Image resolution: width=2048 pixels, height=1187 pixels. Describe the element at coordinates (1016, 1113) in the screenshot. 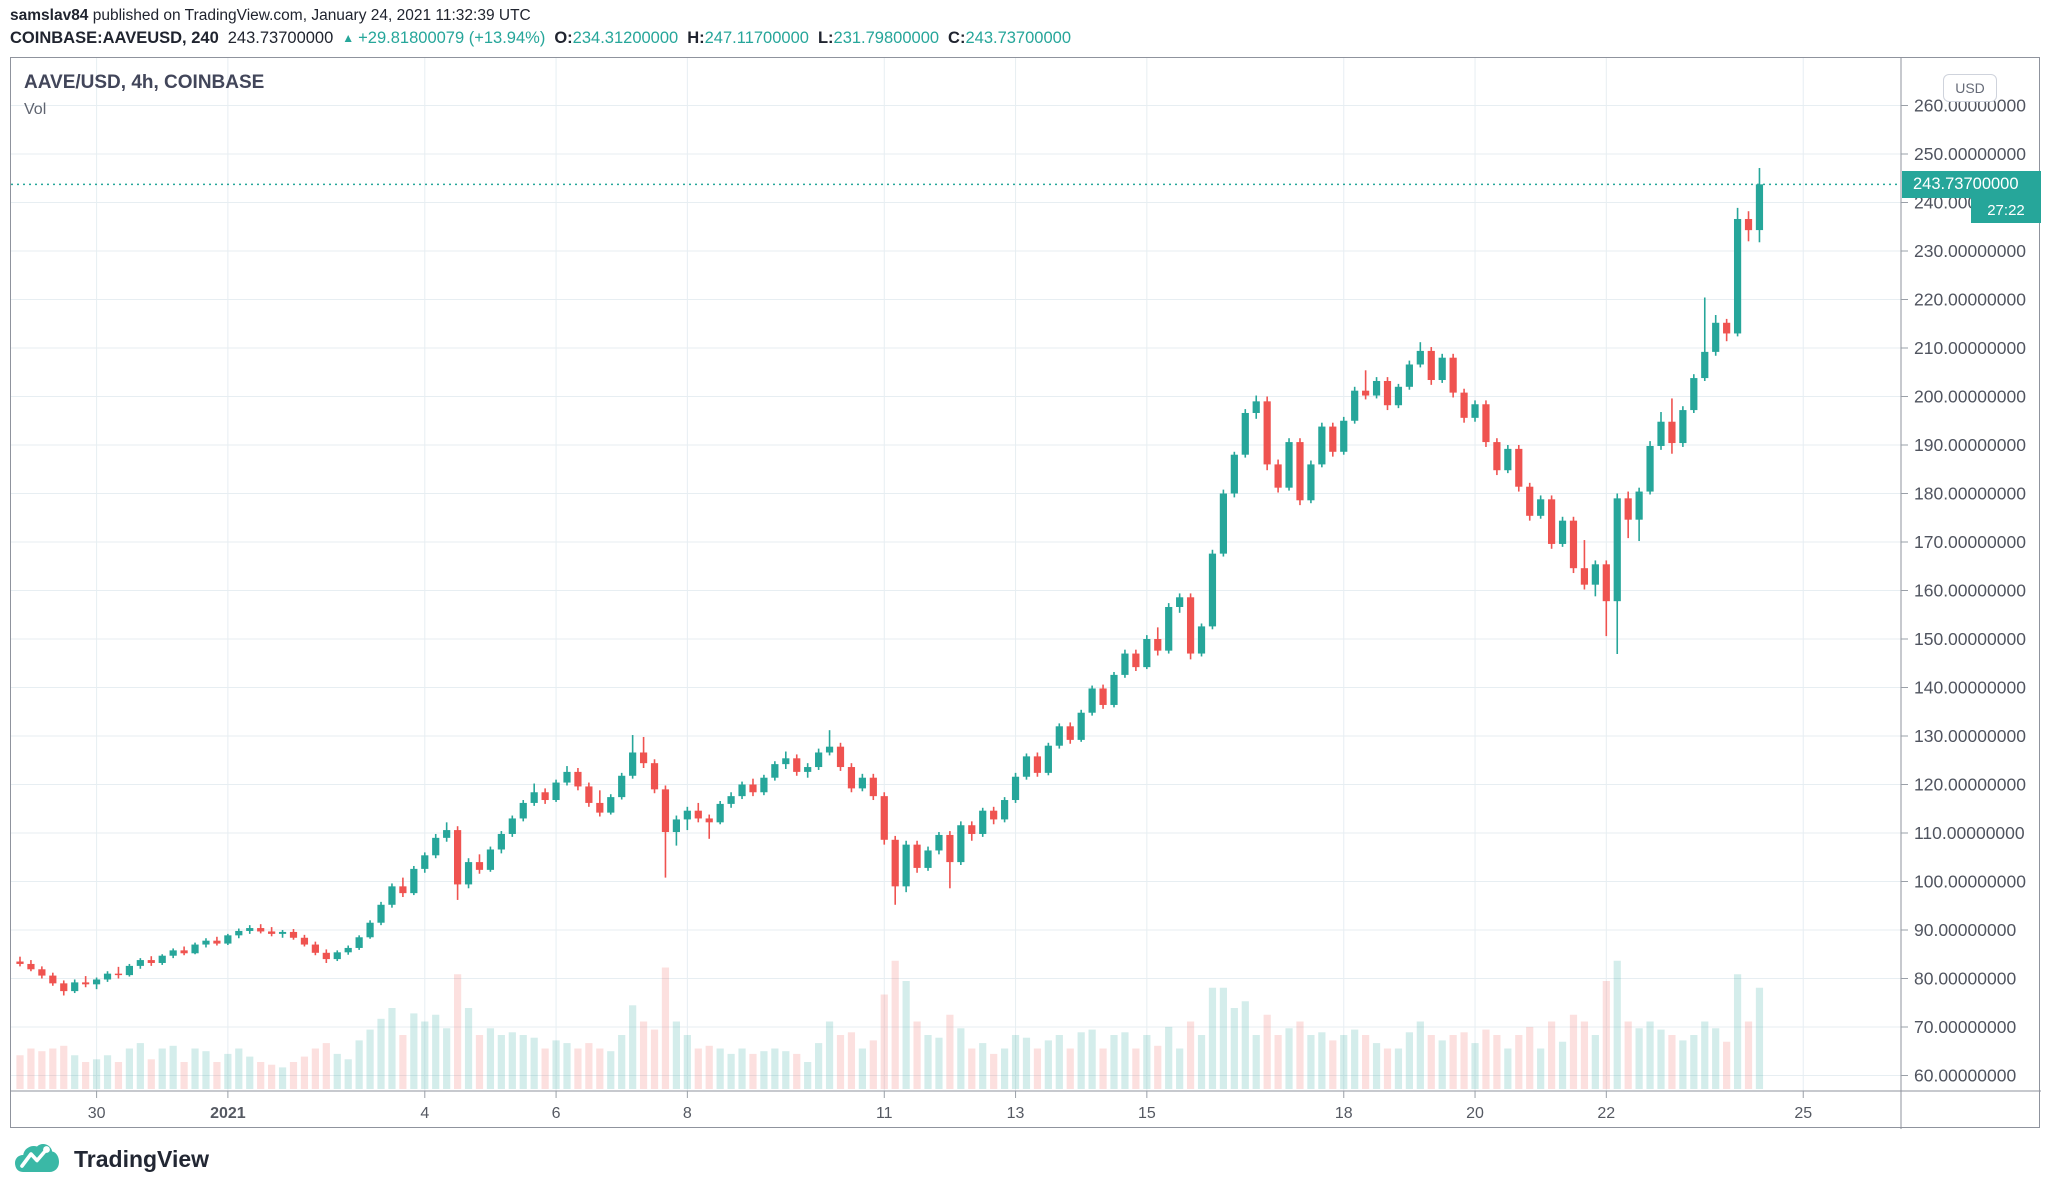

I see `time-tick-label: 13` at that location.